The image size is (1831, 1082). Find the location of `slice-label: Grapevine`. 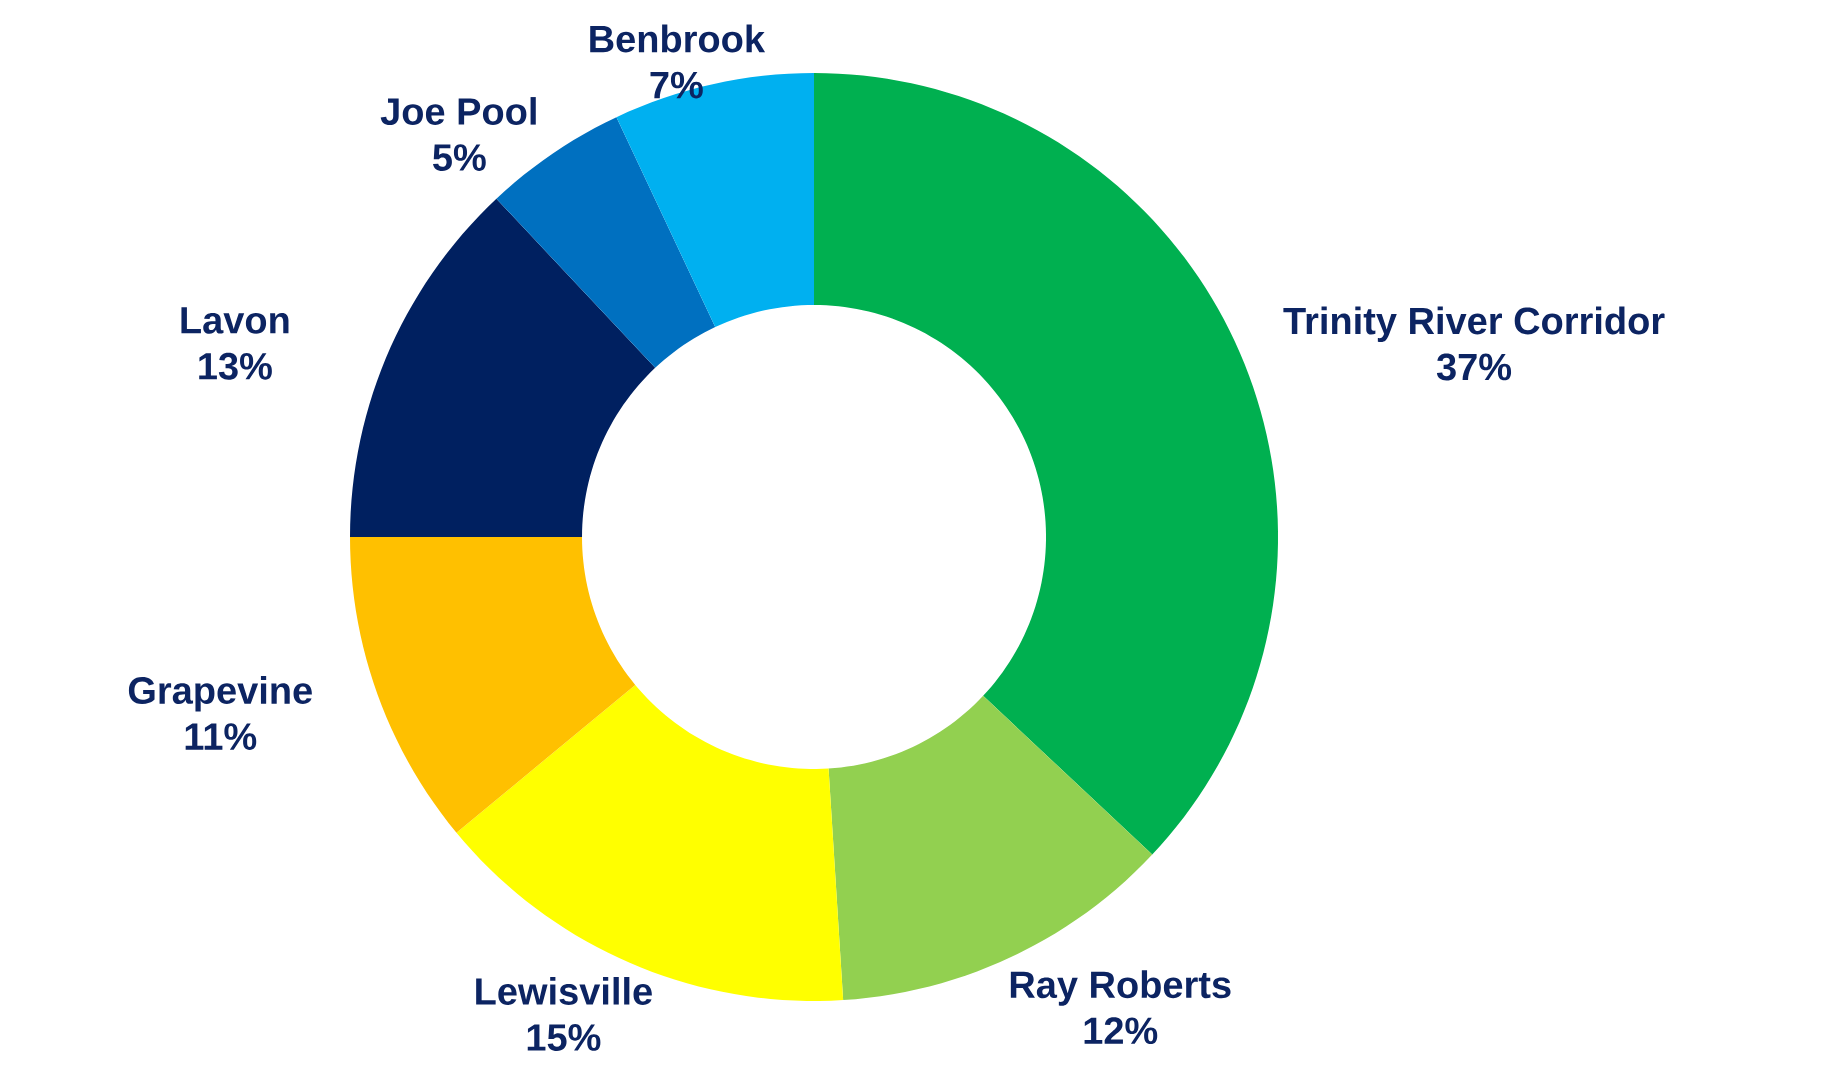

slice-label: Grapevine is located at coordinates (220, 694).